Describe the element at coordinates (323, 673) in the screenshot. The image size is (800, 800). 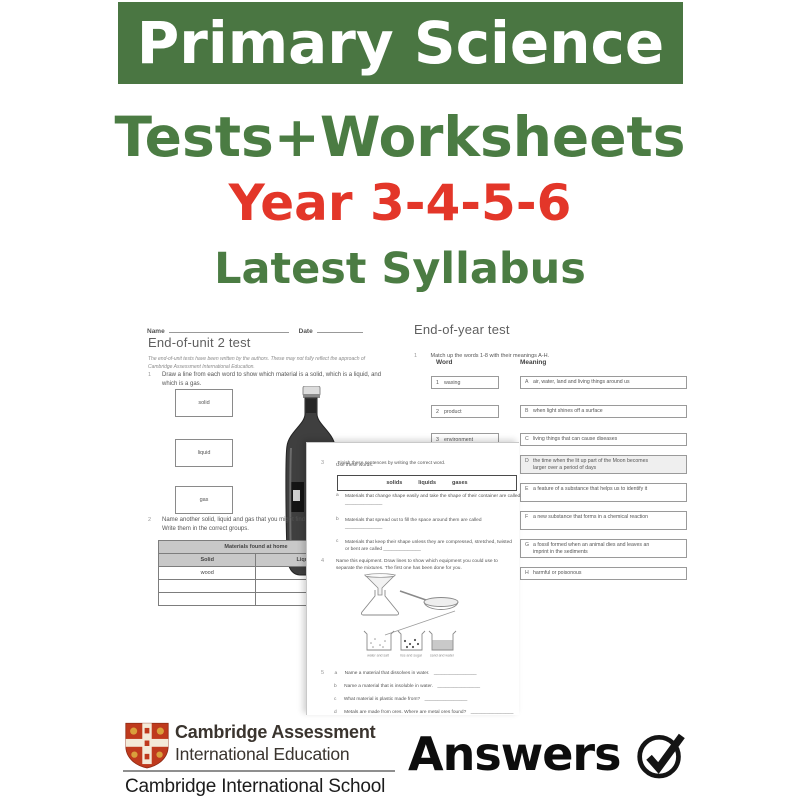
I see `question-5-number: 5` at that location.